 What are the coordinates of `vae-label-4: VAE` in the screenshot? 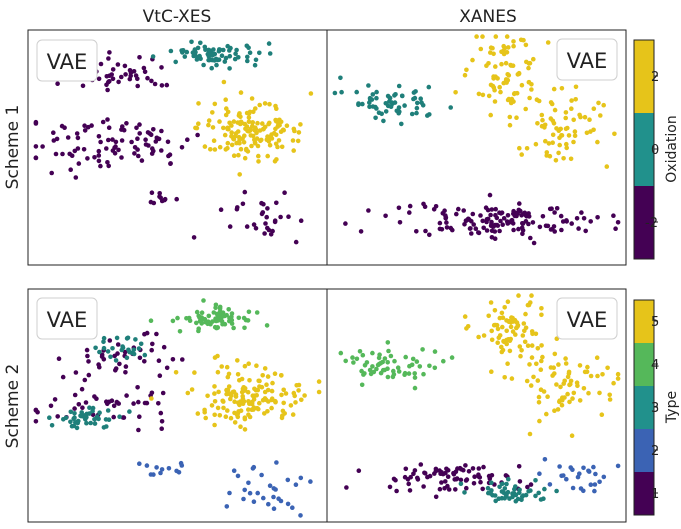 It's located at (587, 320).